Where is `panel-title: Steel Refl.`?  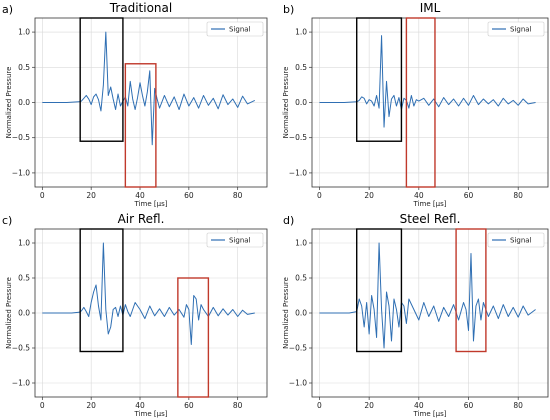
panel-title: Steel Refl. is located at coordinates (430, 219).